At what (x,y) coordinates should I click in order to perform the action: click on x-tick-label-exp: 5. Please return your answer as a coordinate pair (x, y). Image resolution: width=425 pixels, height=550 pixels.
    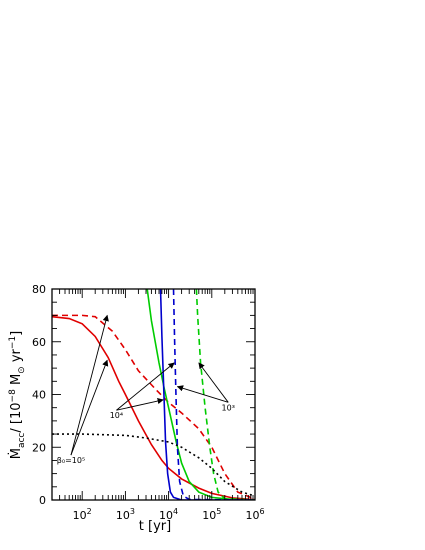
    Looking at the image, I should click on (218, 511).